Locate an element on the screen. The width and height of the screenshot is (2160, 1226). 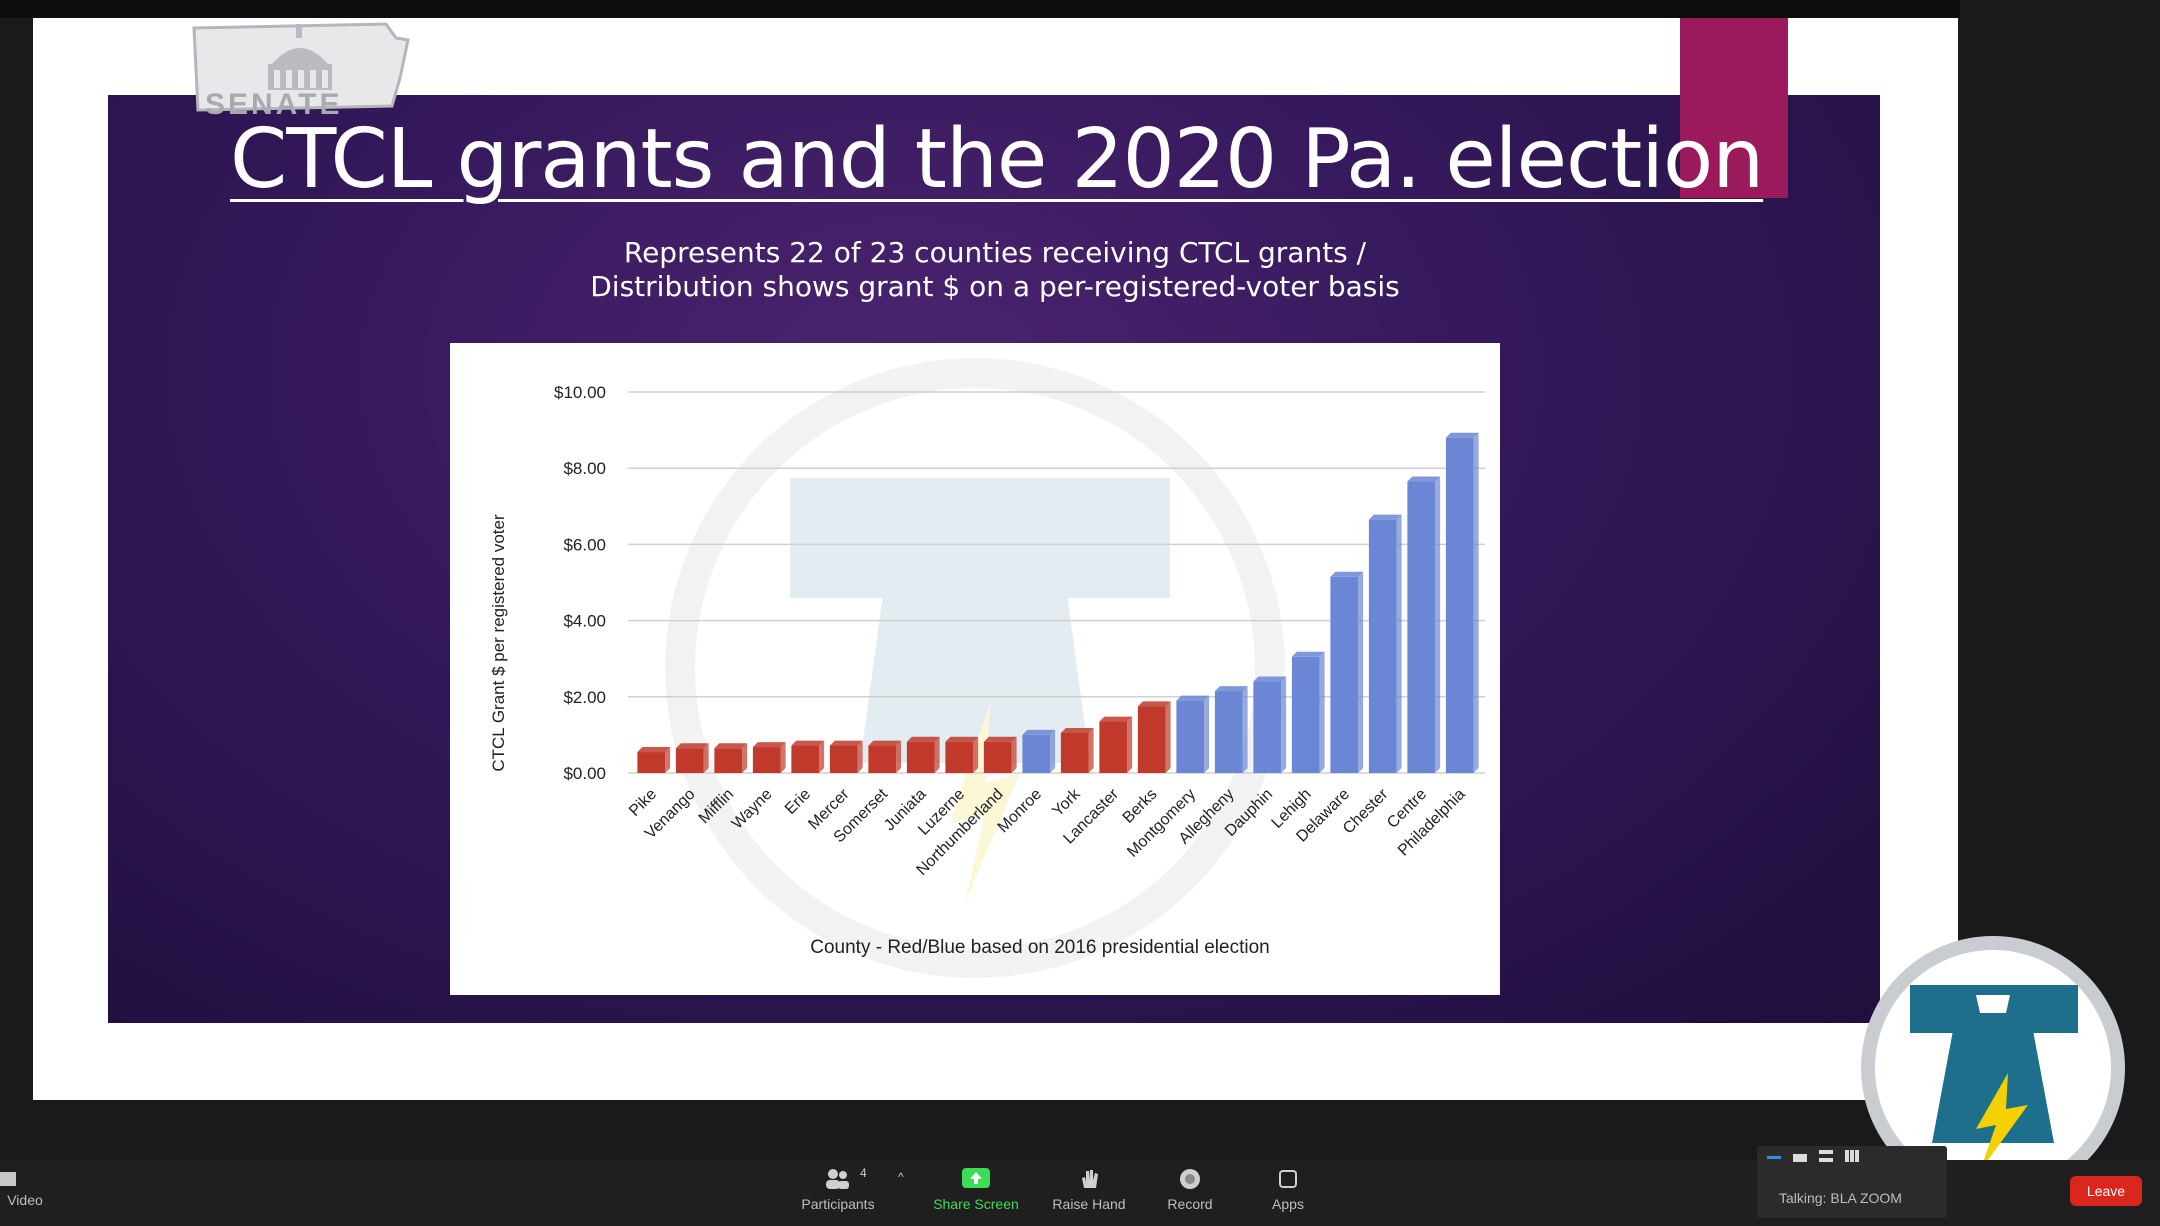
x-tick-label: Pike is located at coordinates (643, 803).